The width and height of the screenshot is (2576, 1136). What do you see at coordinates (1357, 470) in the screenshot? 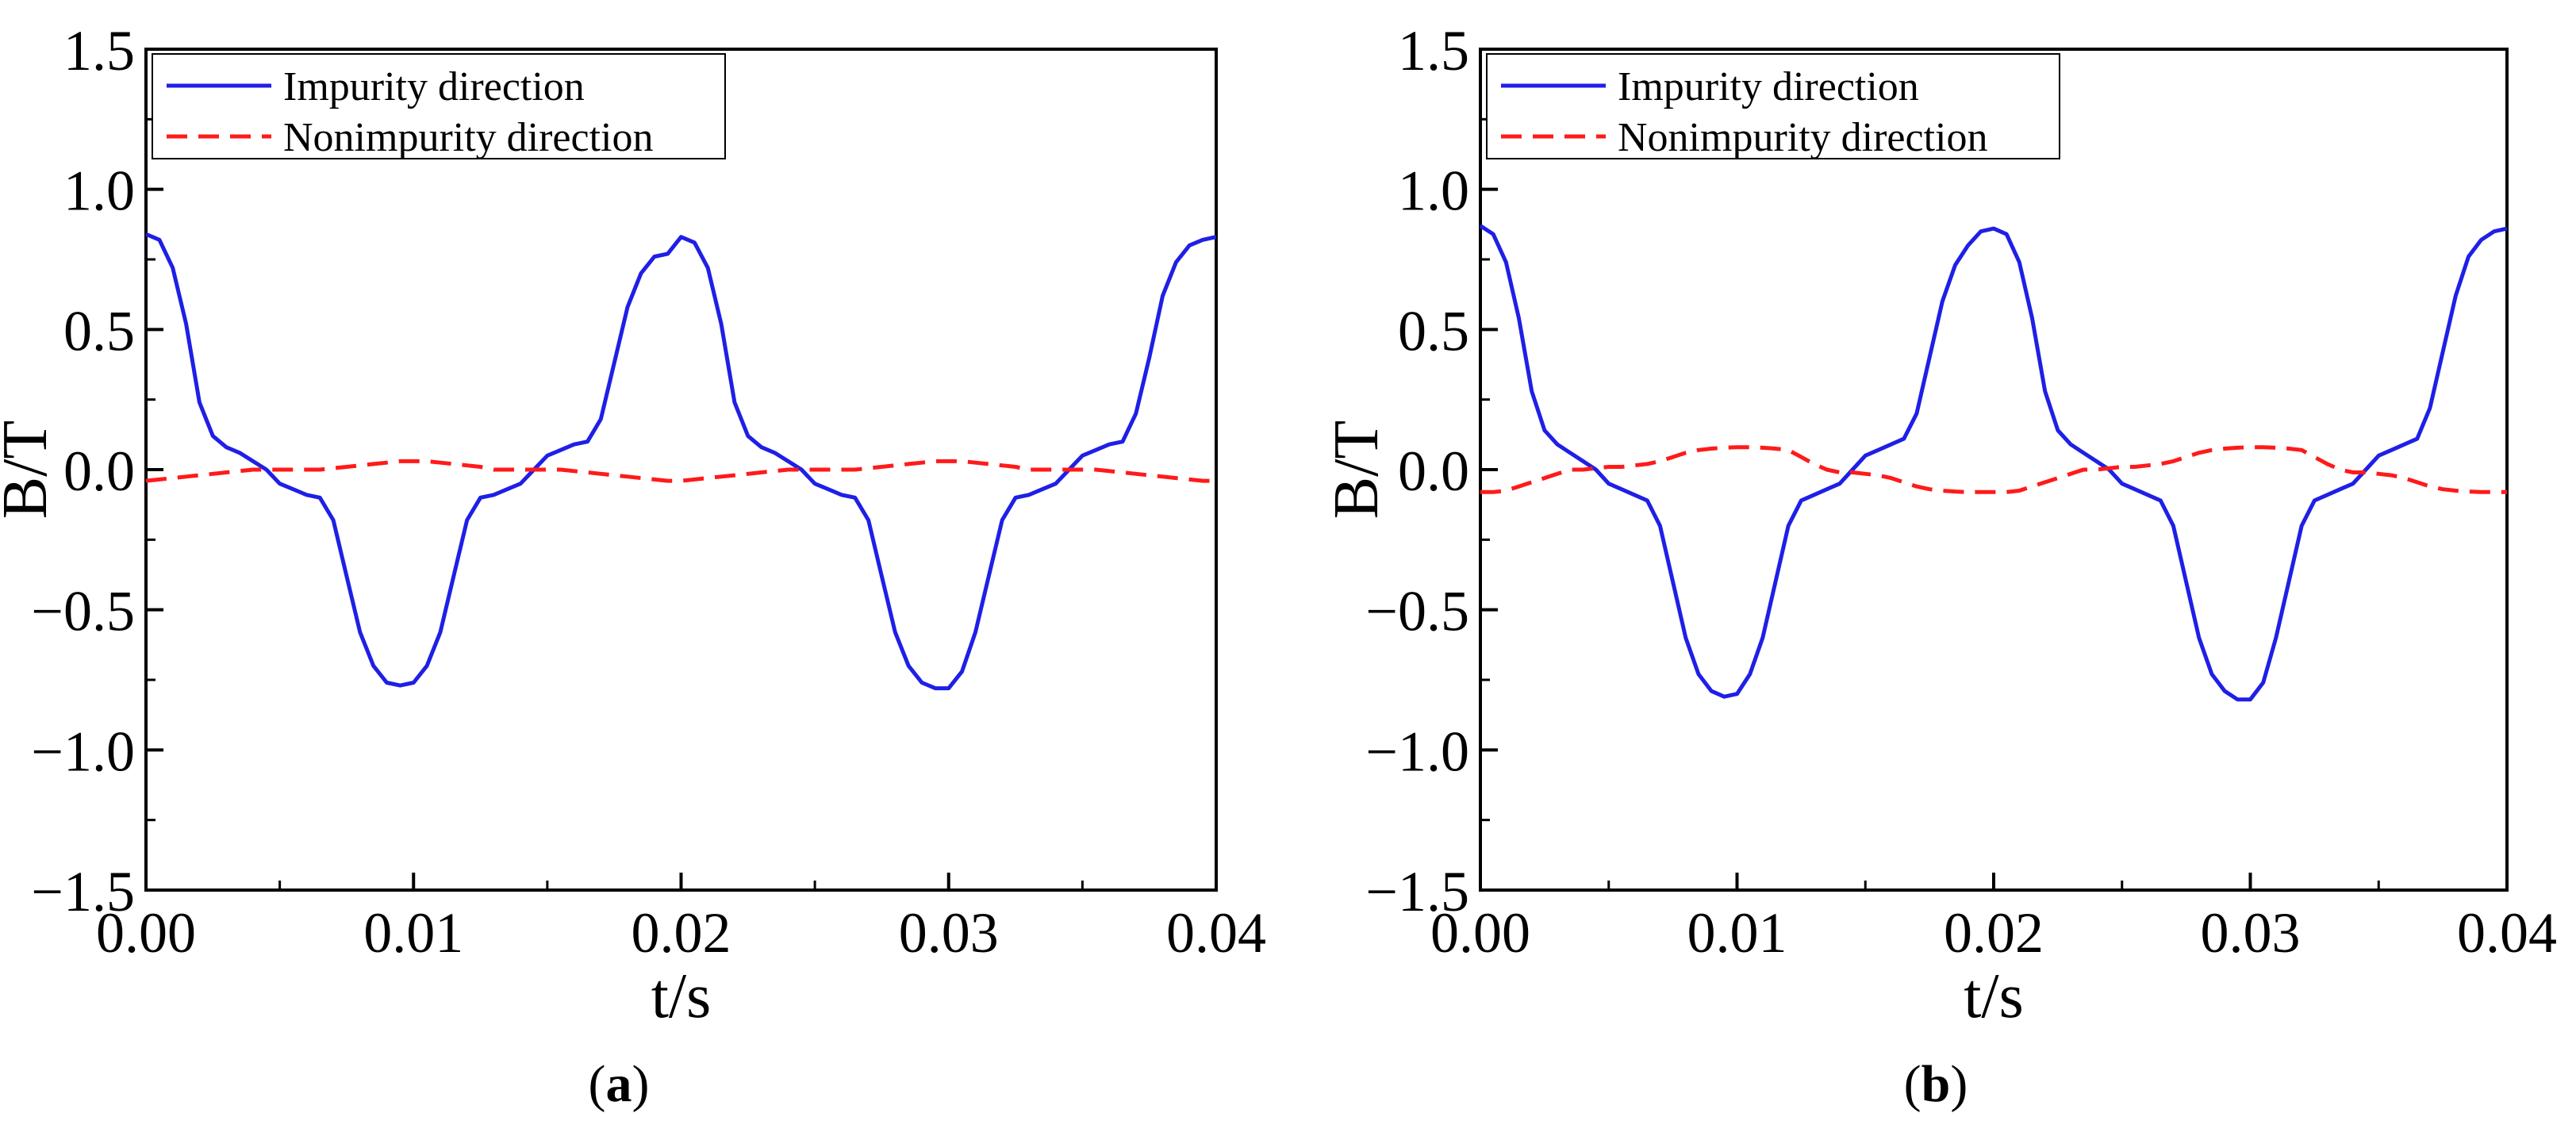
I see `chart-b-y-axis-title: B/T` at bounding box center [1357, 470].